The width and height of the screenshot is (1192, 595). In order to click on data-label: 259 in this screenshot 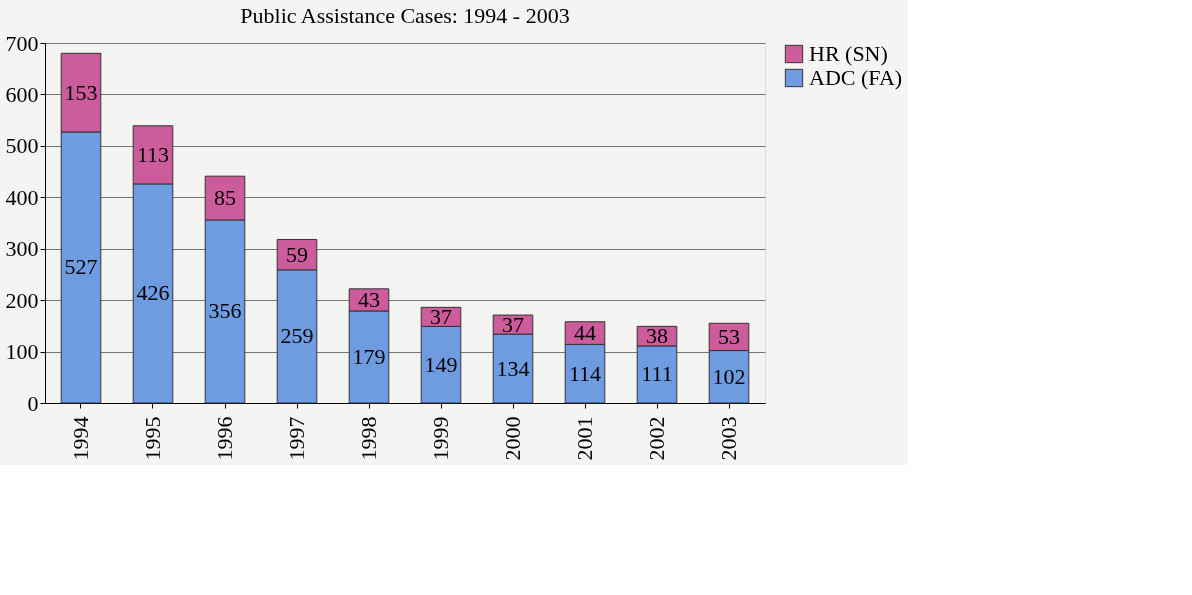, I will do `click(297, 336)`.